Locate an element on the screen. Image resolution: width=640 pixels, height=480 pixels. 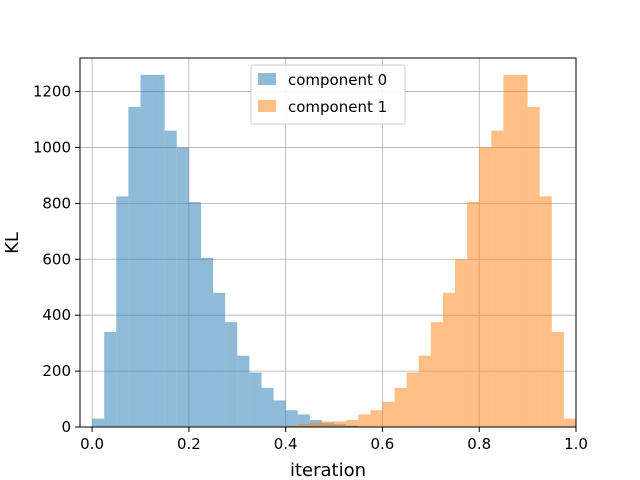
y-tick-label-1: 200 is located at coordinates (56, 371).